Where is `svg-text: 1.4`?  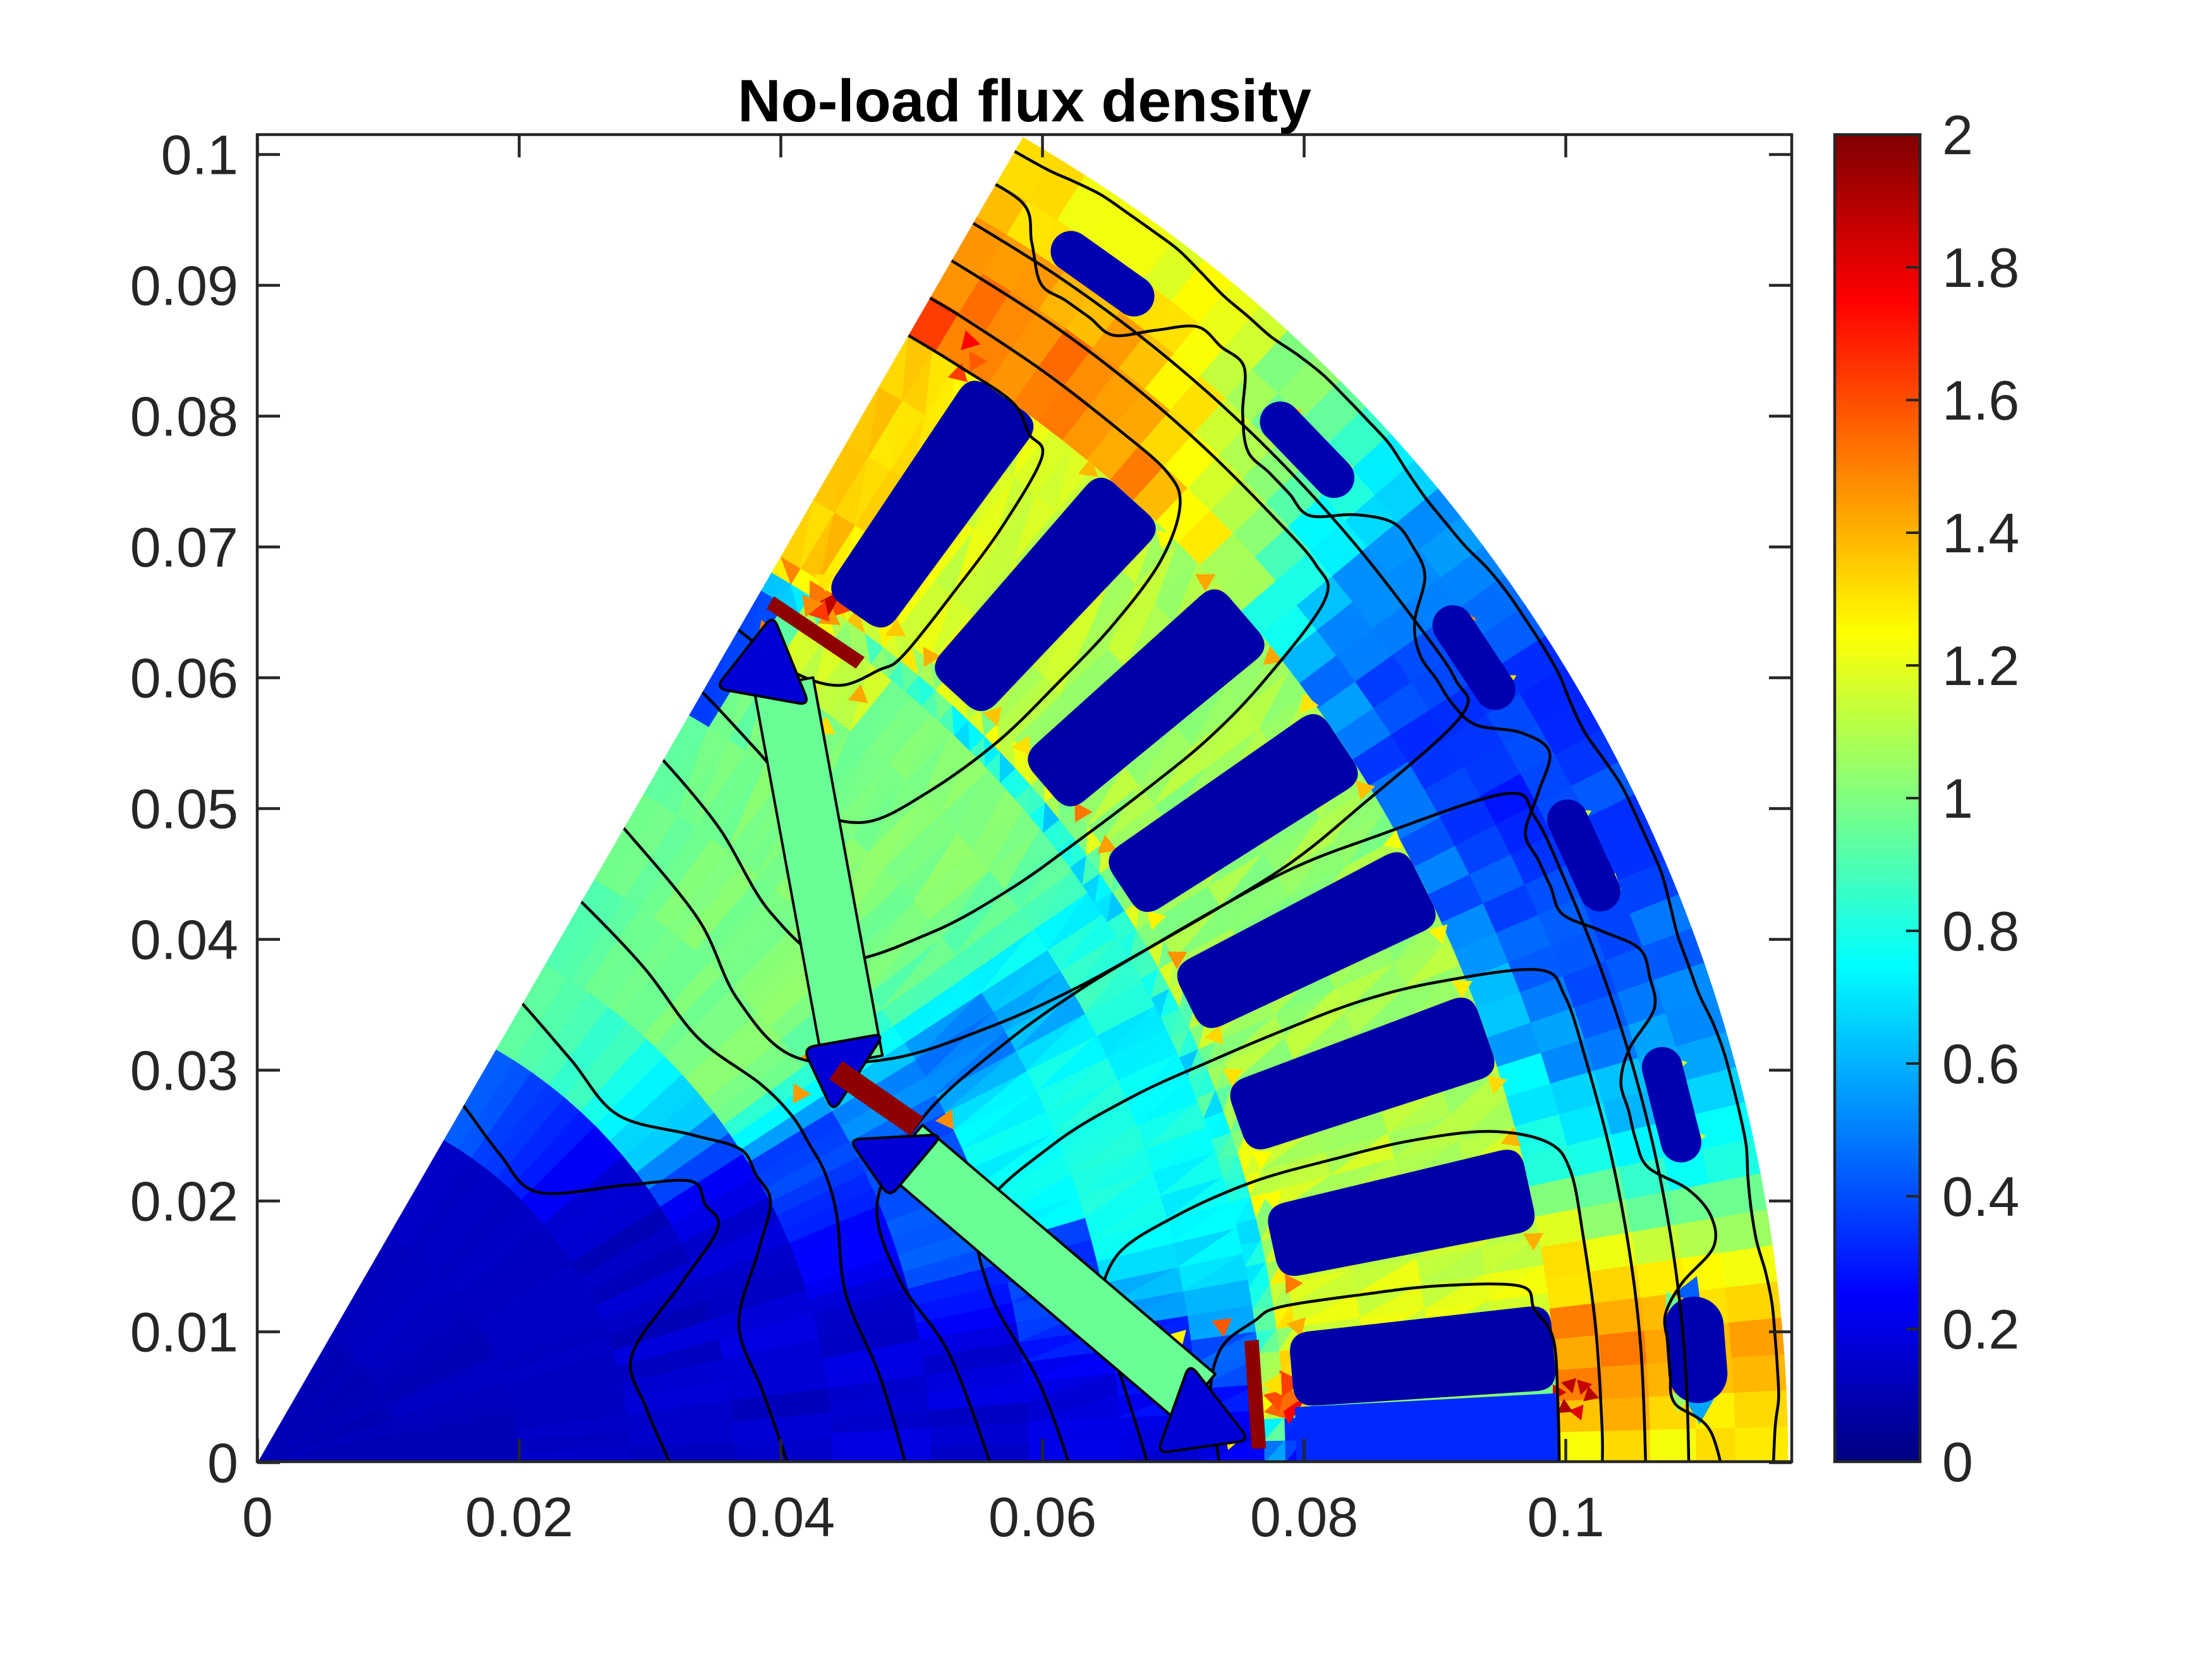 svg-text: 1.4 is located at coordinates (1980, 533).